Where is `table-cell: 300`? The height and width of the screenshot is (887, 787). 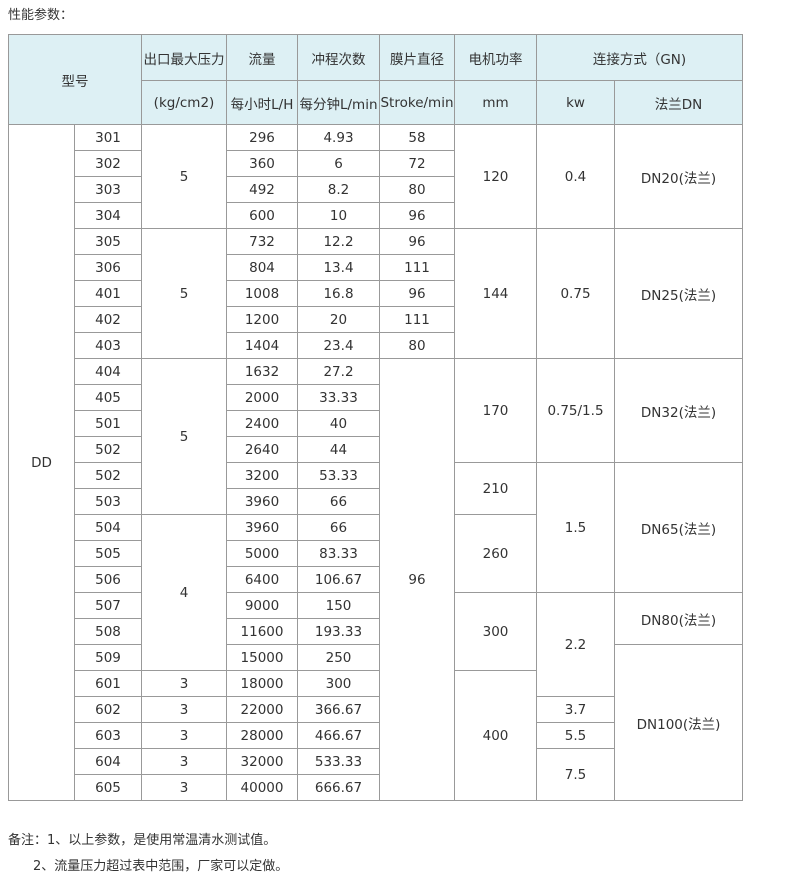 table-cell: 300 is located at coordinates (495, 631).